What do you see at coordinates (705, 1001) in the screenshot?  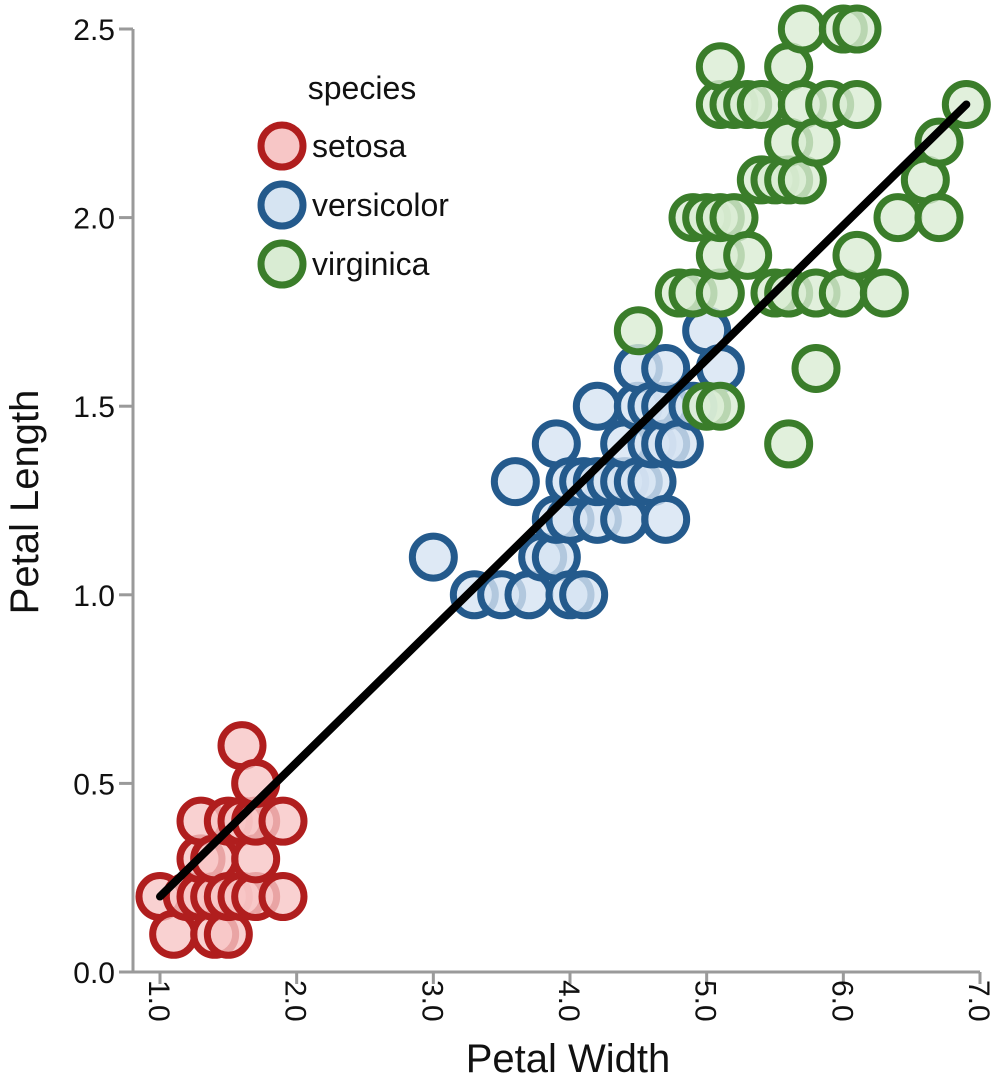 I see `x-tick-label: 5.0` at bounding box center [705, 1001].